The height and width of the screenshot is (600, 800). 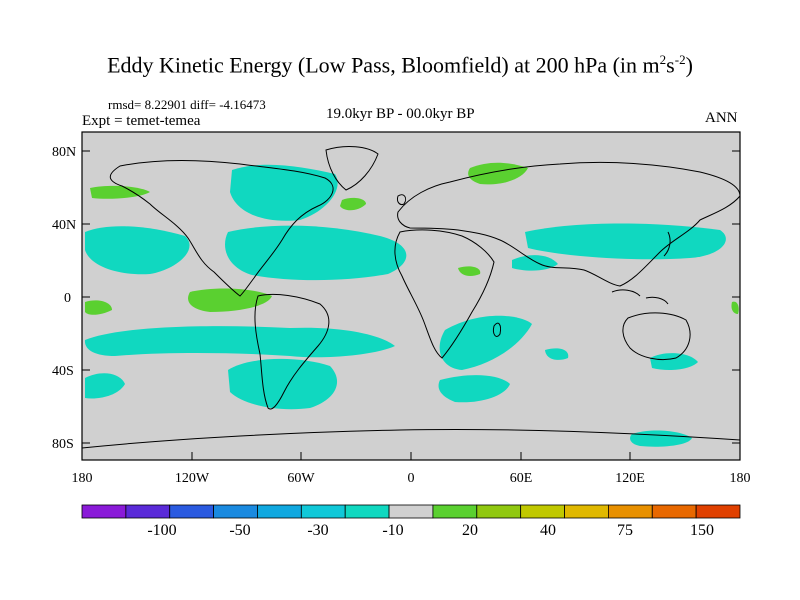 What do you see at coordinates (64, 225) in the screenshot?
I see `lat-label-40n: 40N` at bounding box center [64, 225].